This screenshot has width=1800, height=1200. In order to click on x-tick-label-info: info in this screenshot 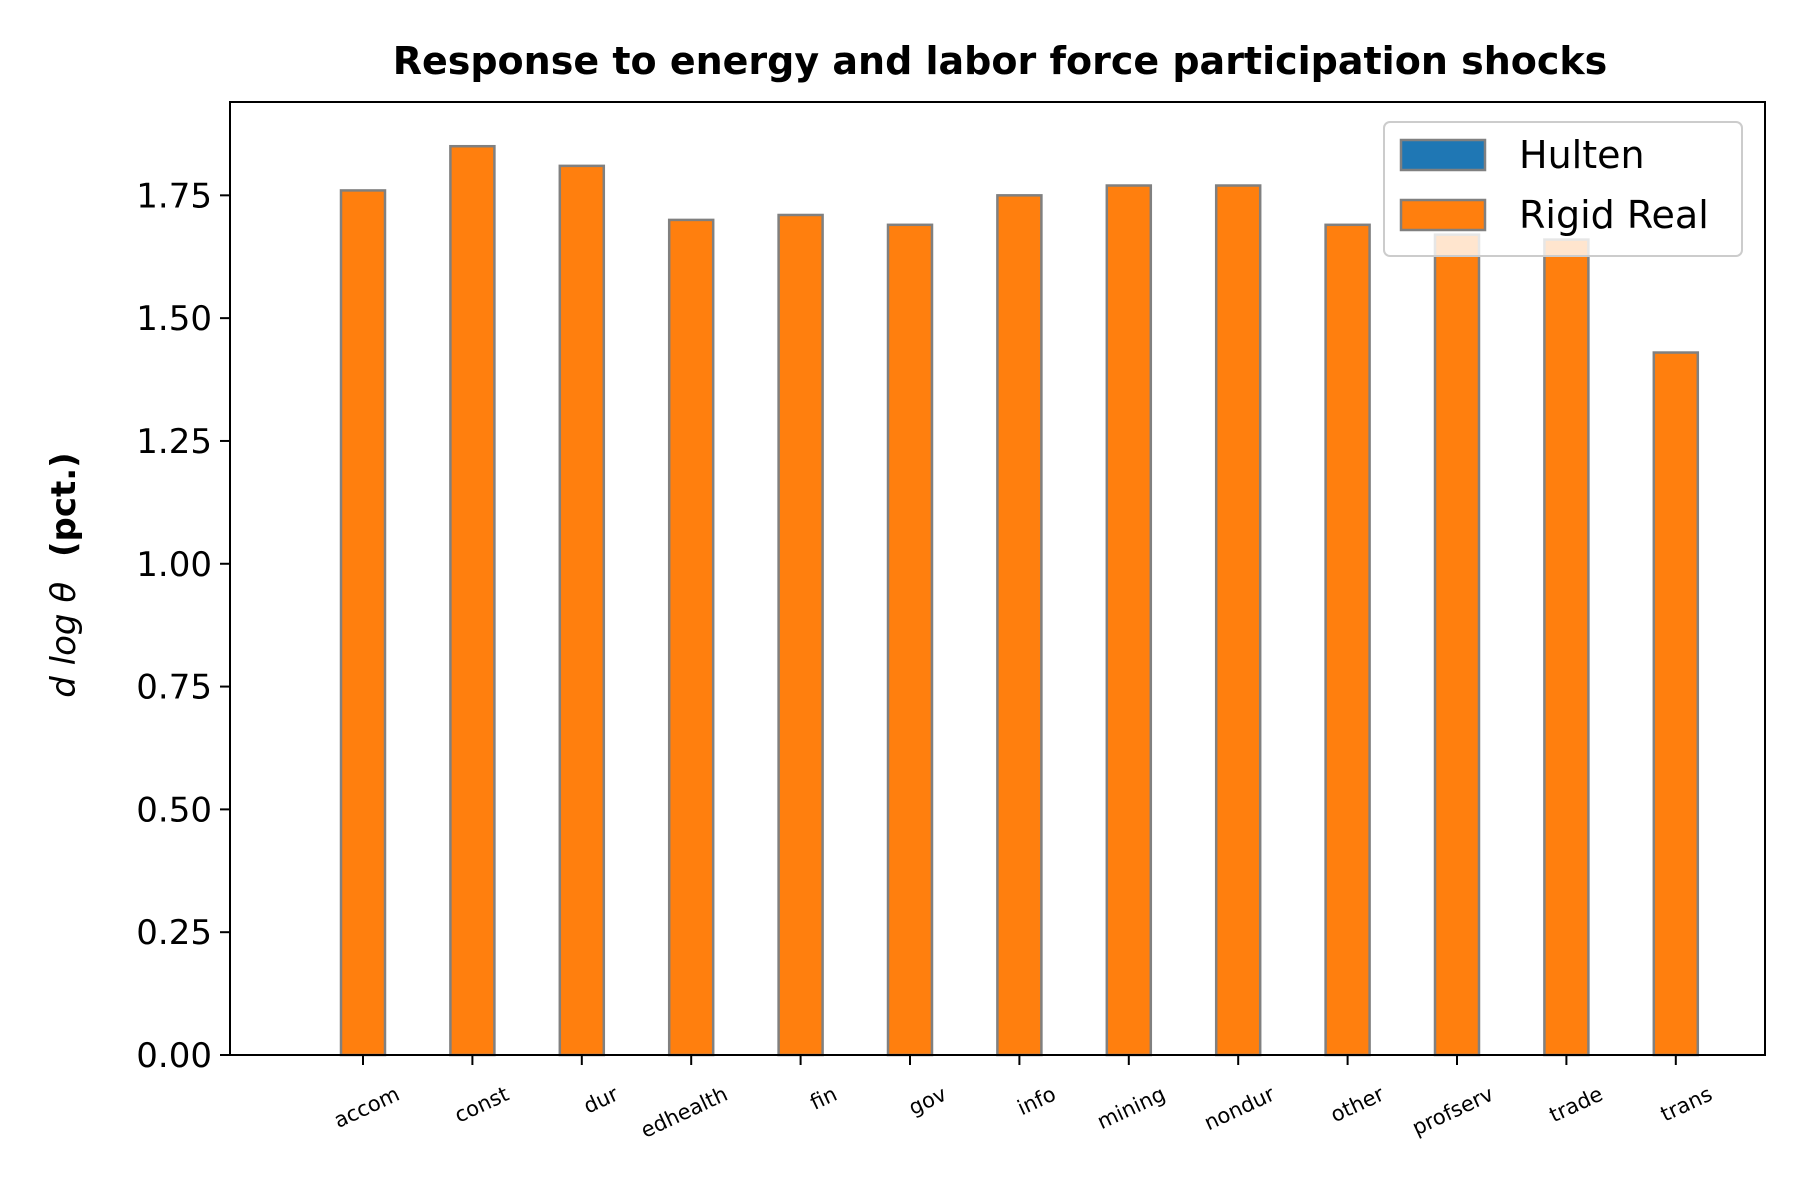, I will do `click(1037, 1101)`.